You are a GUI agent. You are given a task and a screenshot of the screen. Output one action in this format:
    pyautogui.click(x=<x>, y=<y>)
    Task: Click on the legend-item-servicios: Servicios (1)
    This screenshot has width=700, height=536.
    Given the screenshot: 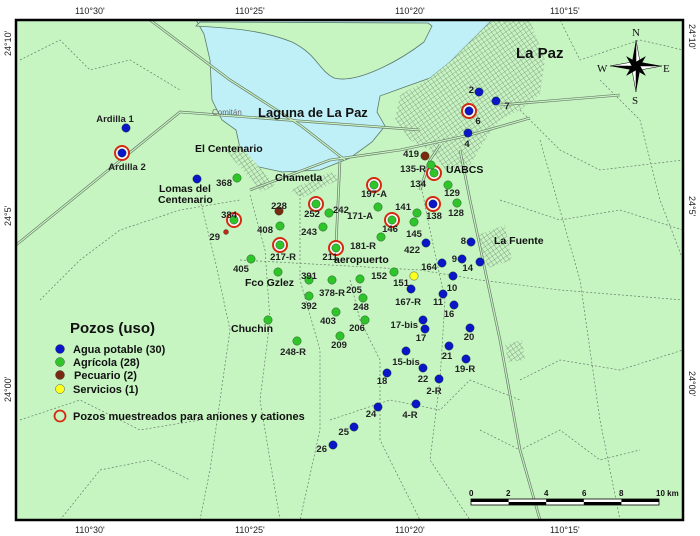 What is the action you would take?
    pyautogui.click(x=106, y=390)
    